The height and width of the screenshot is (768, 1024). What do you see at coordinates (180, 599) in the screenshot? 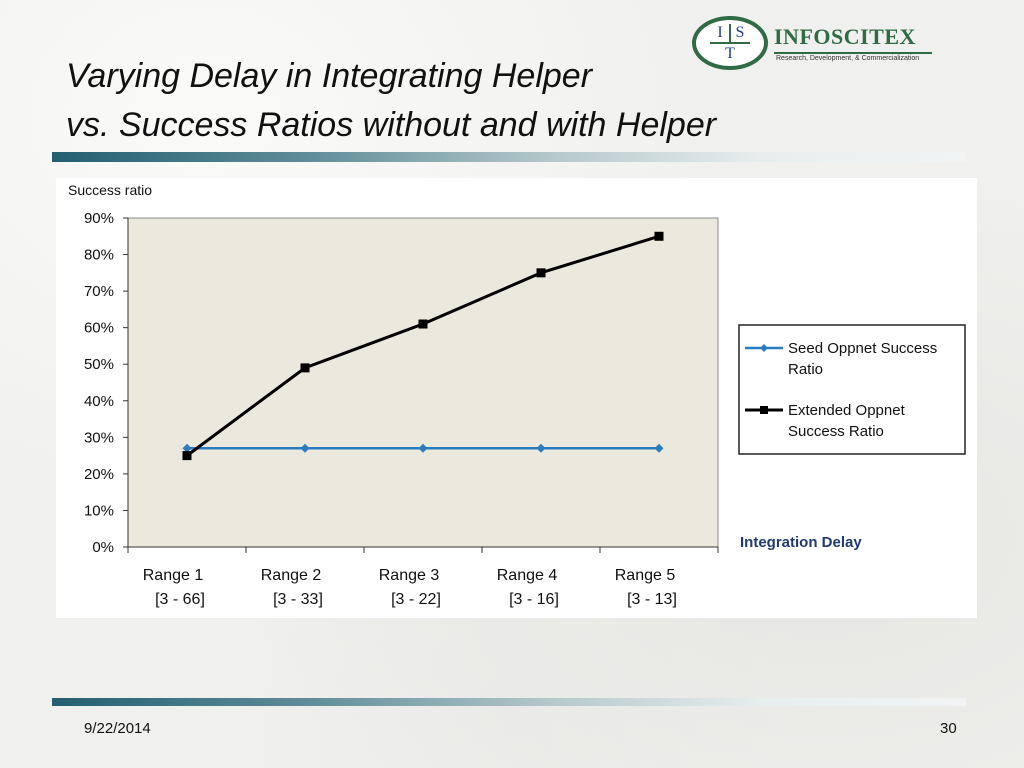
I see `x-tick-interval-label: [3 - 66]` at bounding box center [180, 599].